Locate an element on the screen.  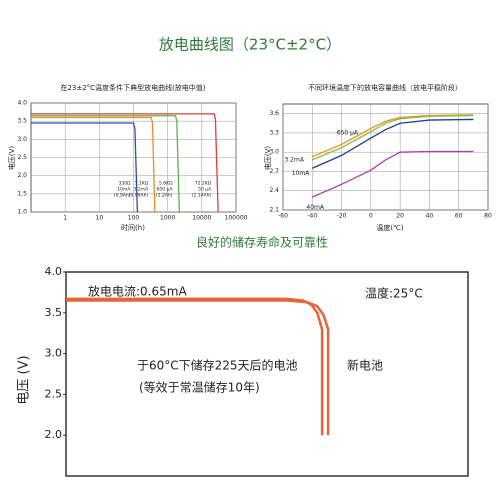
series-label: (1.2Ah) is located at coordinates (164, 196).